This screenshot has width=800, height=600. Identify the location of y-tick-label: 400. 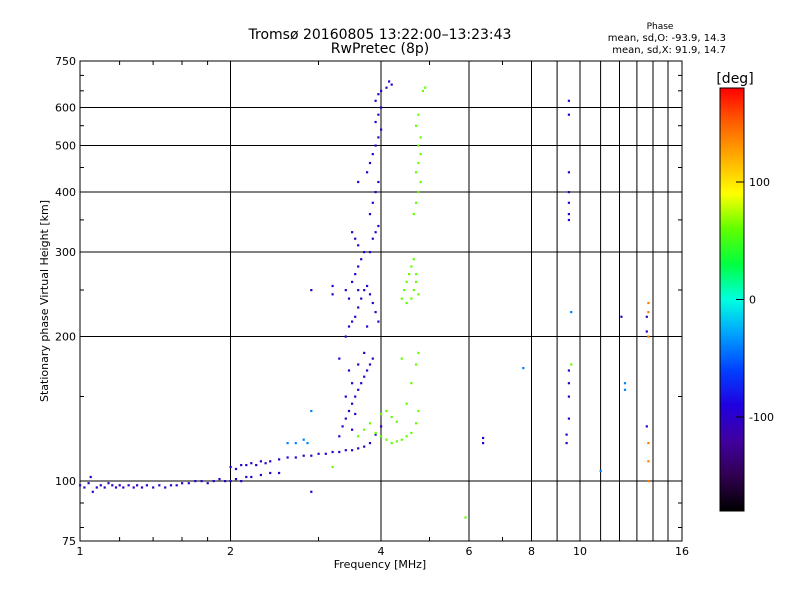
(65, 192).